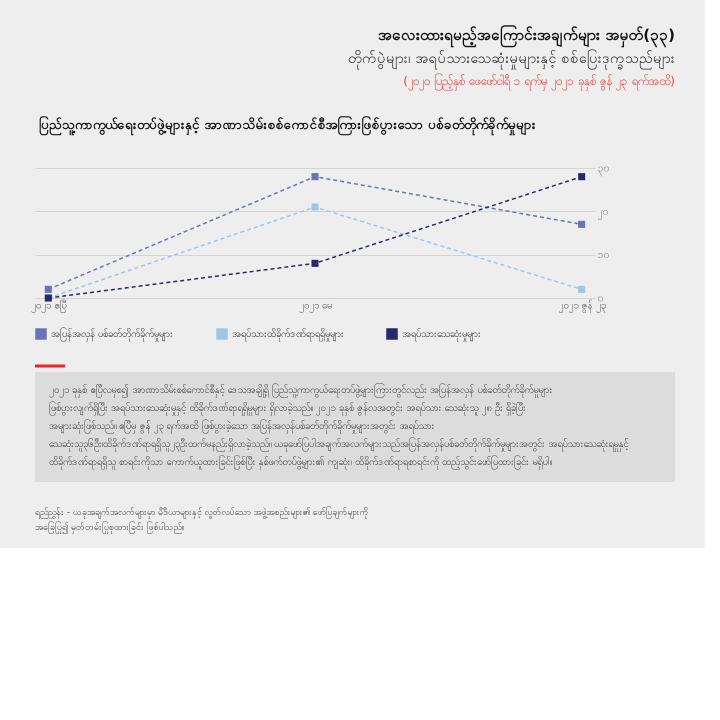 The height and width of the screenshot is (720, 720). I want to click on y-tick-label: ၁၀, so click(603, 255).